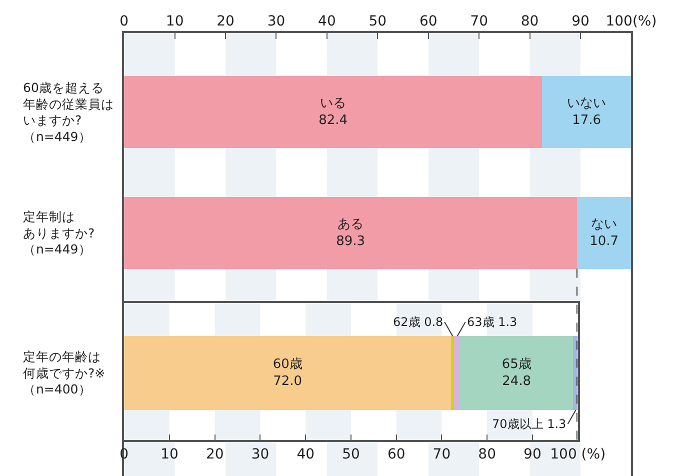 The image size is (684, 476). I want to click on y-tick-label: 定年の年齢は何歳ですか?※（n=400）, so click(64, 372).